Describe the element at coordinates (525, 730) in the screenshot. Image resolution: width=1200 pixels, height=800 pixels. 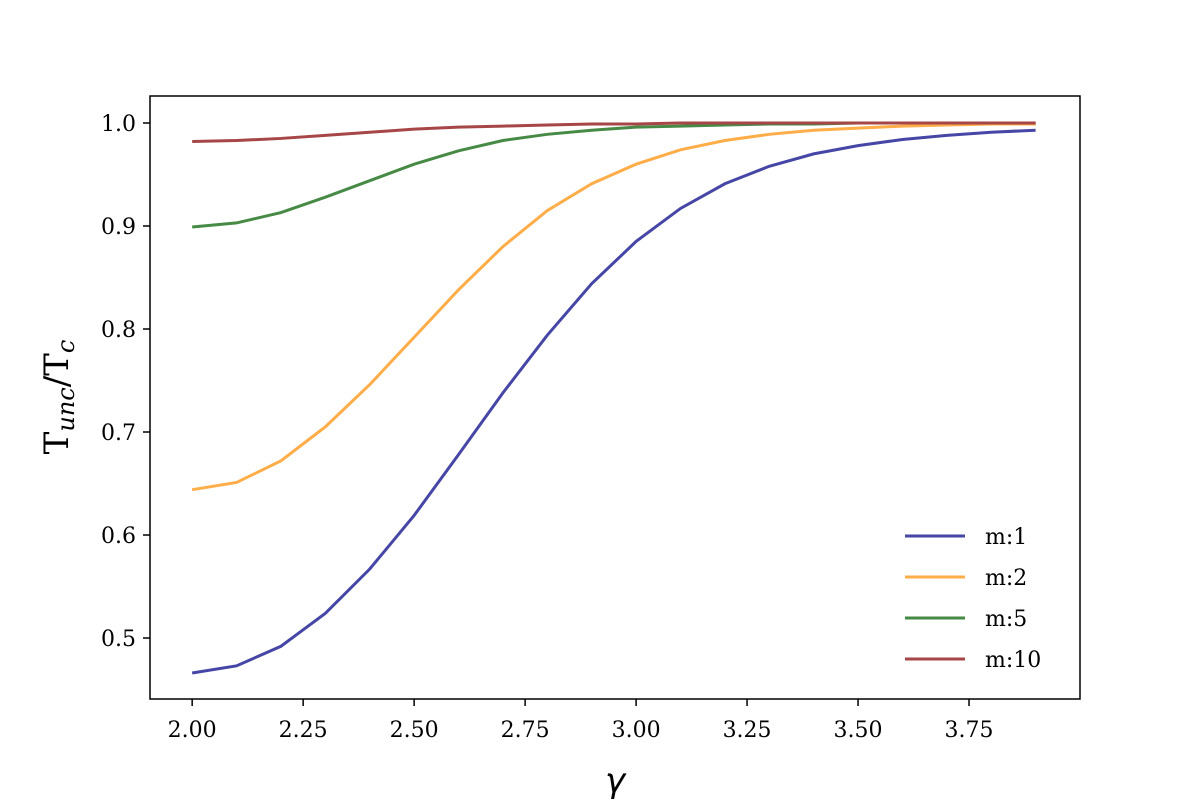
I see `x-tick-label: 2.75` at that location.